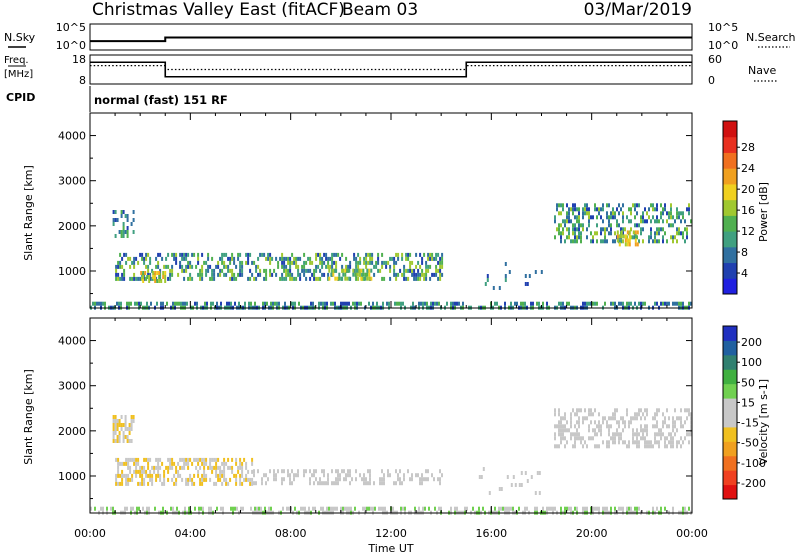  Describe the element at coordinates (715, 59) in the screenshot. I see `freq-right-tick-top: 60` at that location.